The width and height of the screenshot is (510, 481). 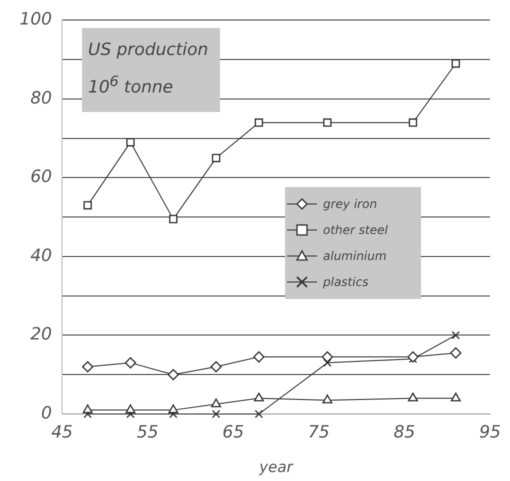 I want to click on y-tick-label: 80, so click(x=41, y=98).